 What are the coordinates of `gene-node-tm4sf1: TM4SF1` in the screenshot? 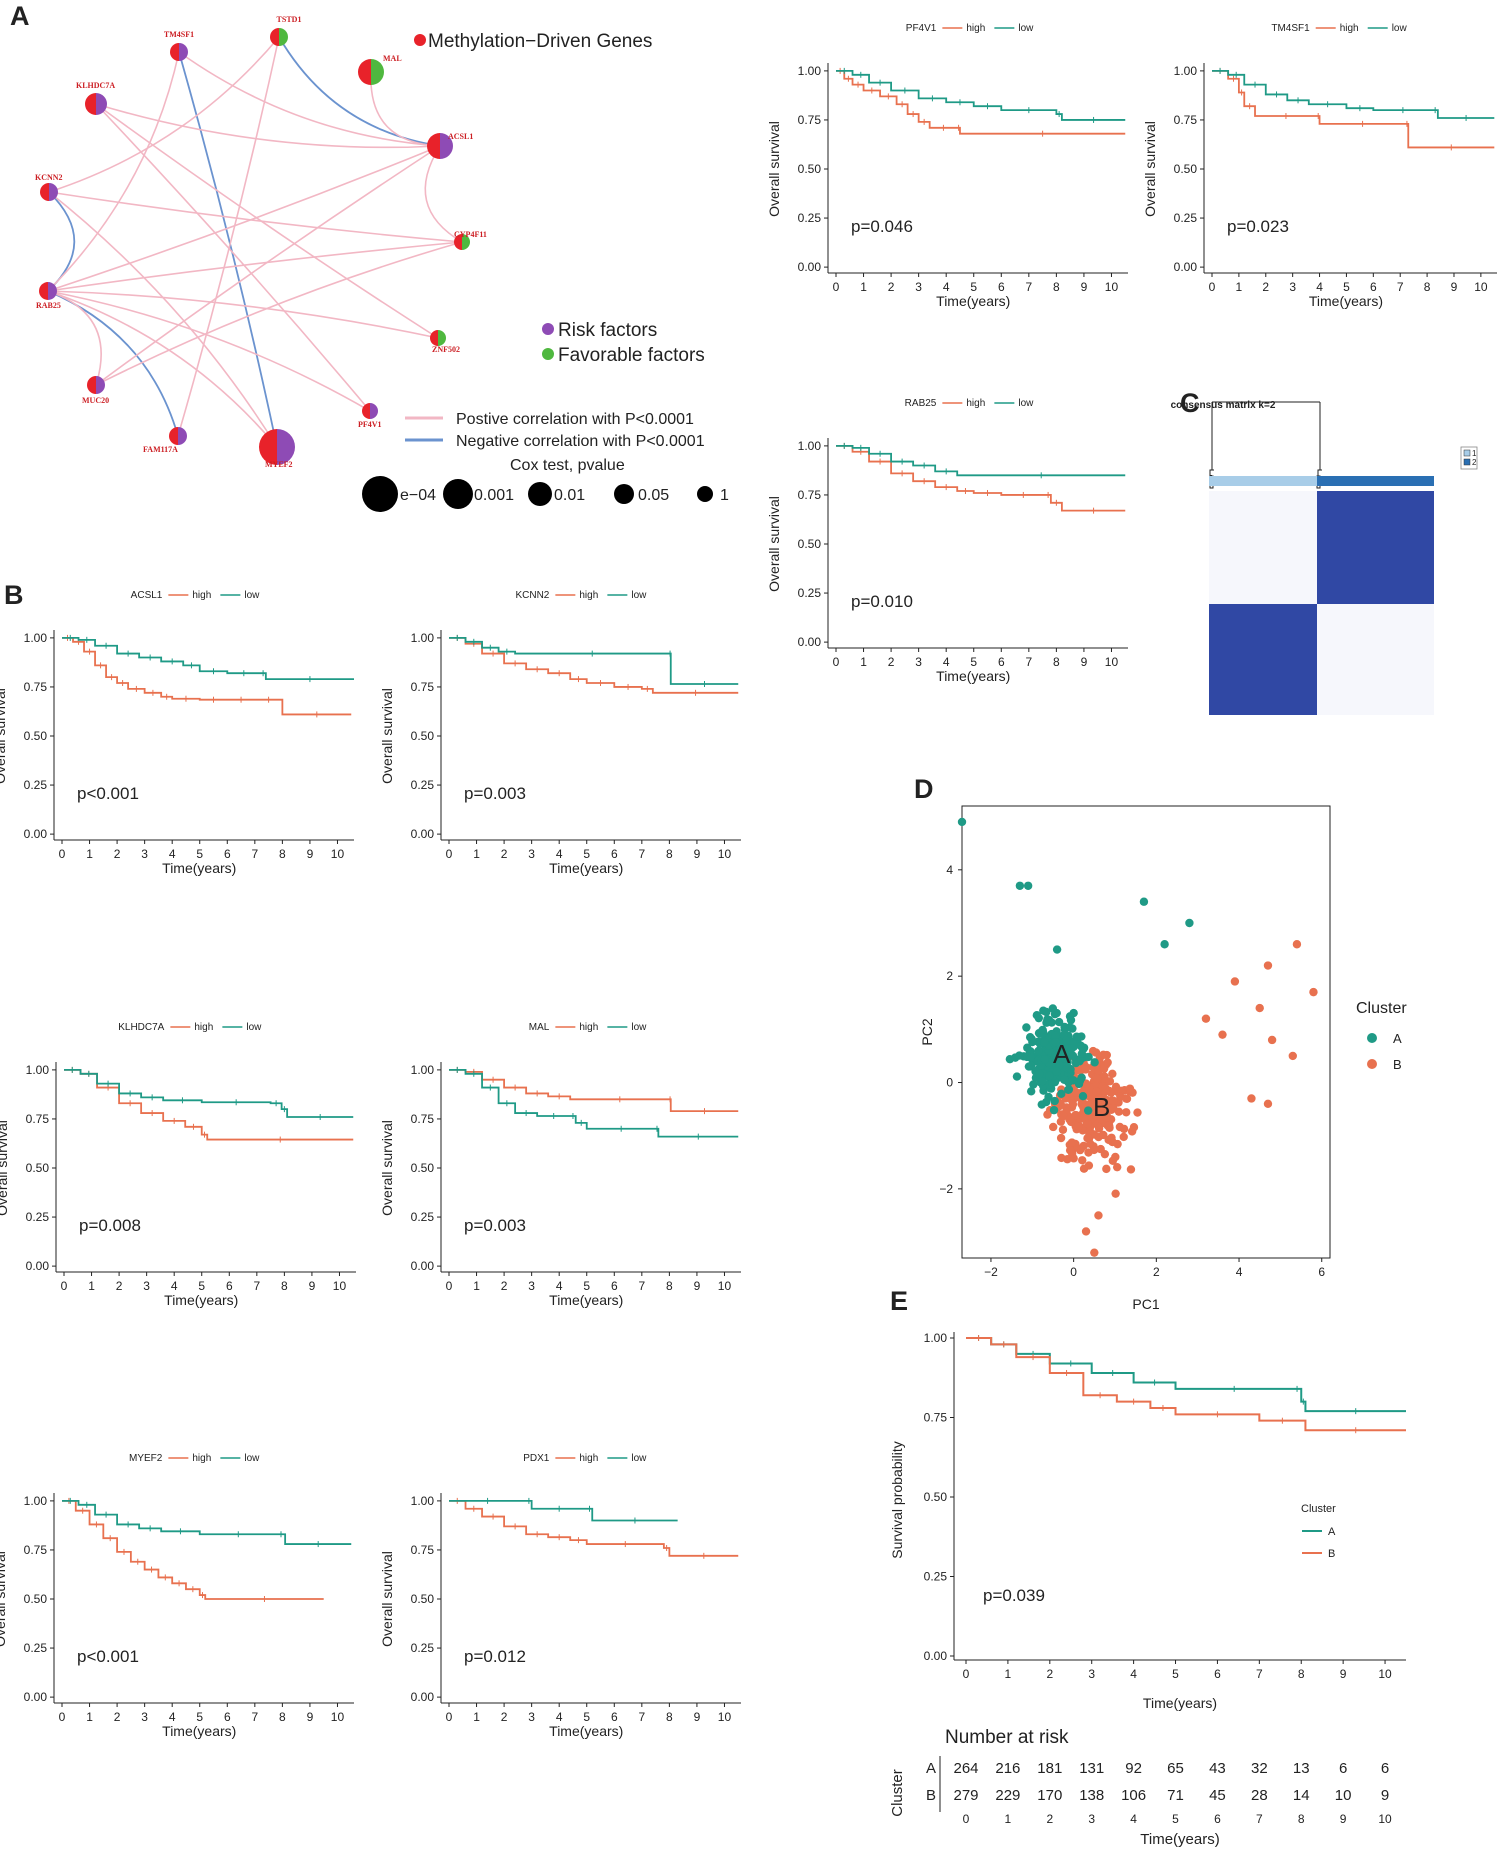 It's located at (179, 45).